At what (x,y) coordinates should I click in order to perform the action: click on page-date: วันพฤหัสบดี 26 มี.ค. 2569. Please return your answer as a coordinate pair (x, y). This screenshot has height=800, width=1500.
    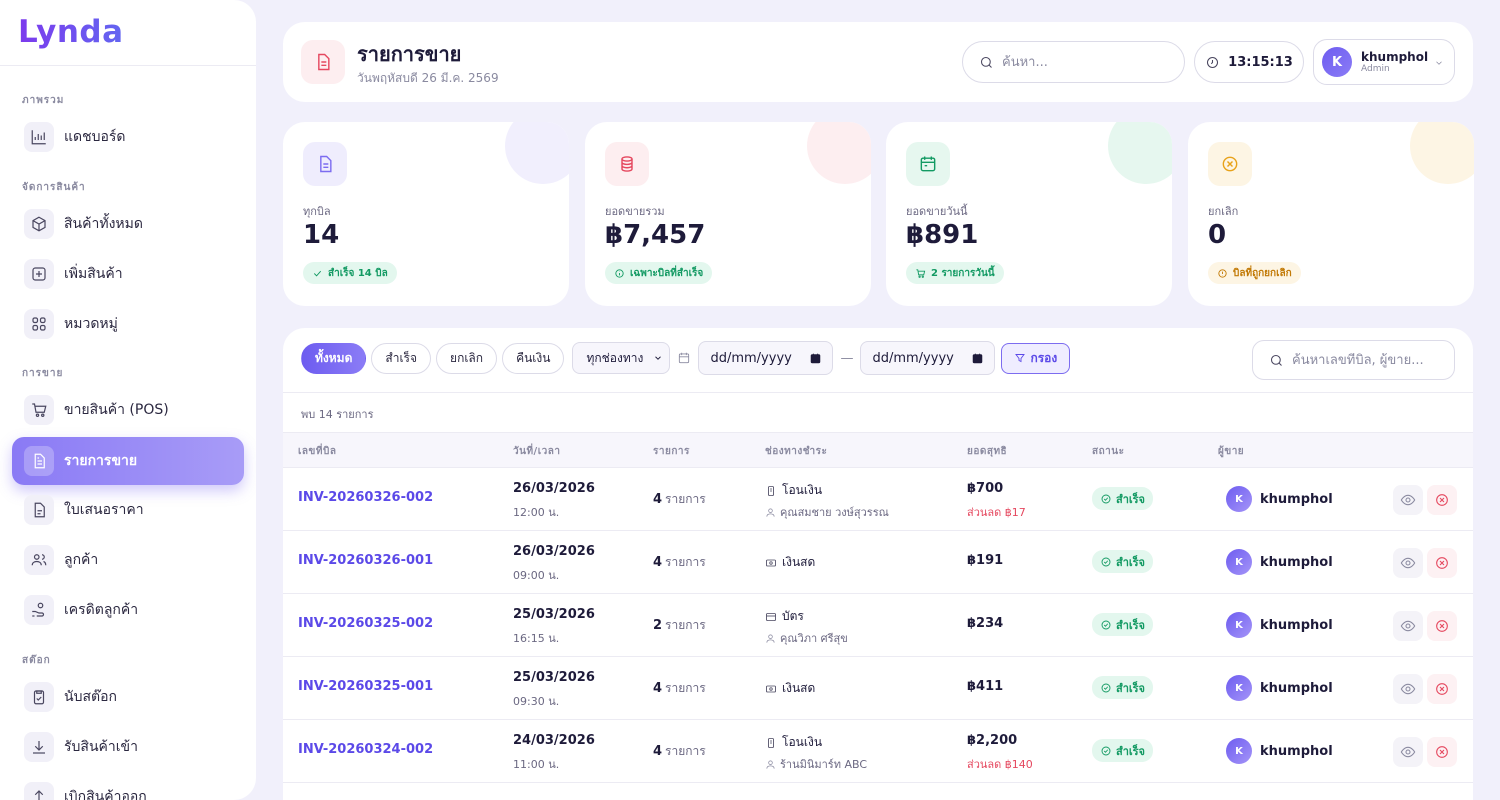
    Looking at the image, I should click on (428, 78).